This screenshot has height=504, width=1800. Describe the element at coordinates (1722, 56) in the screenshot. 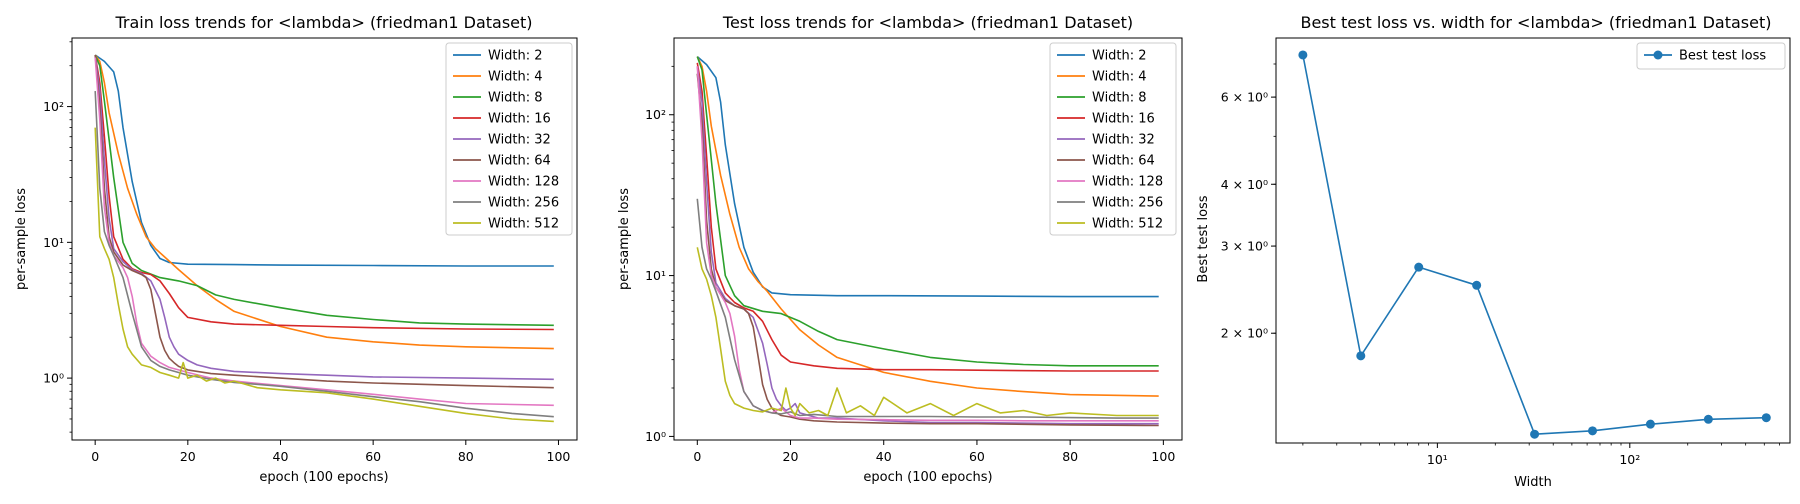

I see `legend-label: Best test loss` at that location.